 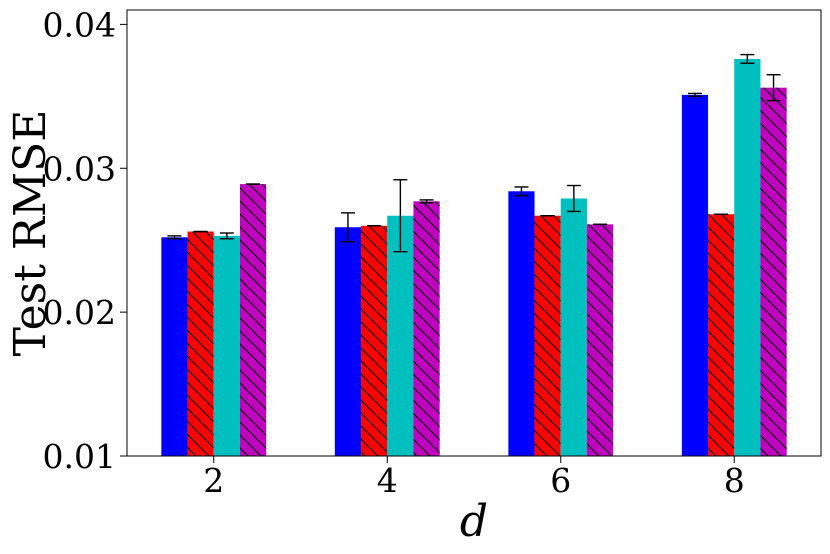 What do you see at coordinates (560, 480) in the screenshot?
I see `x-tick-label: 6` at bounding box center [560, 480].